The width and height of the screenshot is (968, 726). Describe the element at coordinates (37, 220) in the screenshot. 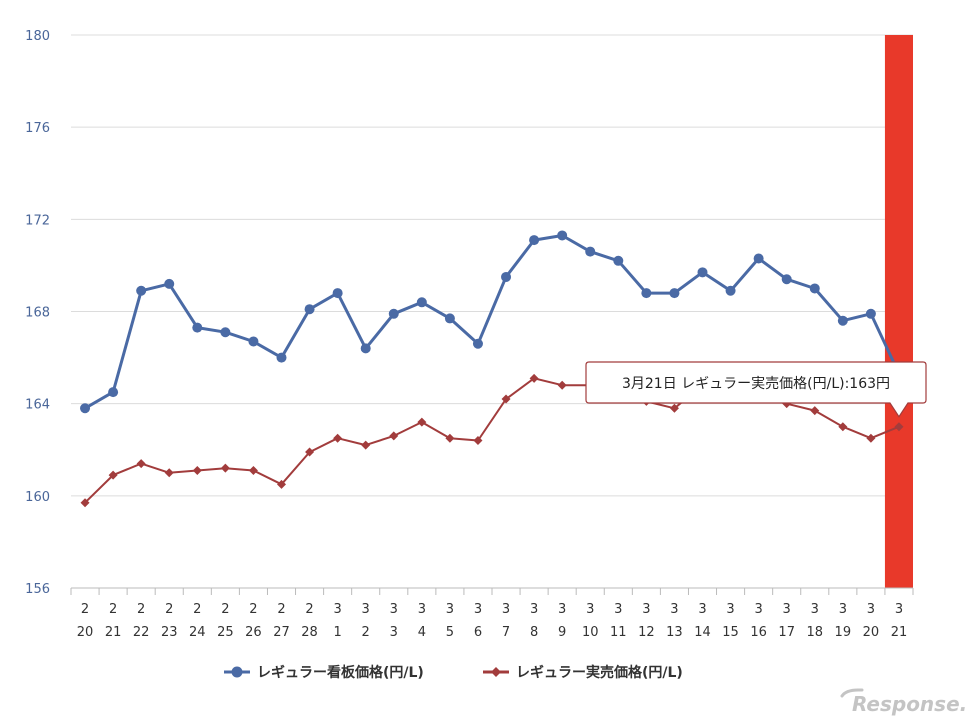

I see `y-tick-label: 172` at that location.